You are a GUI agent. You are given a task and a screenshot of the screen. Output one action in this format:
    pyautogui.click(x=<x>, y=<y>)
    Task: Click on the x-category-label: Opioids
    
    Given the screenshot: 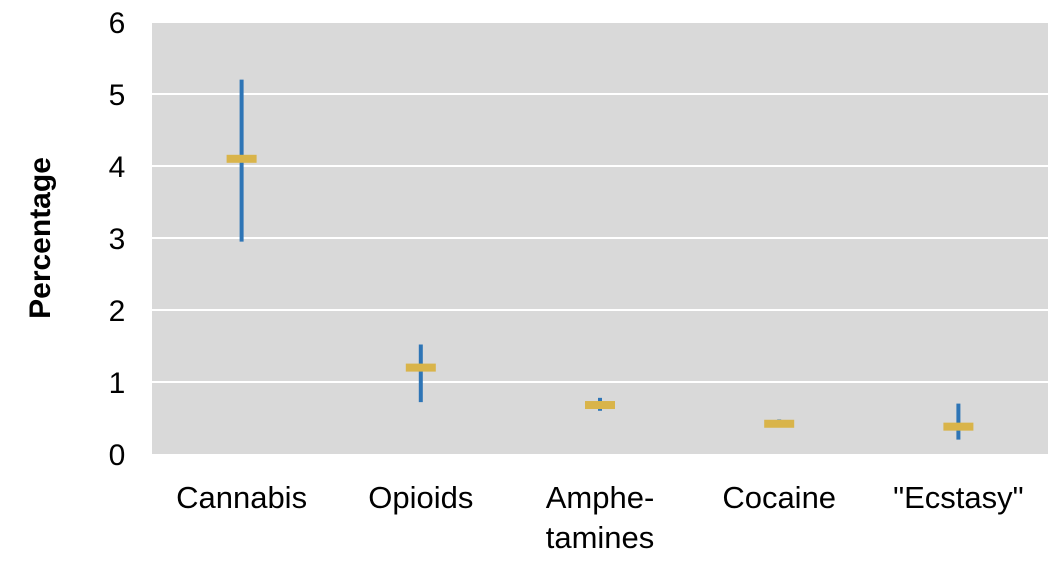 What is the action you would take?
    pyautogui.click(x=420, y=497)
    